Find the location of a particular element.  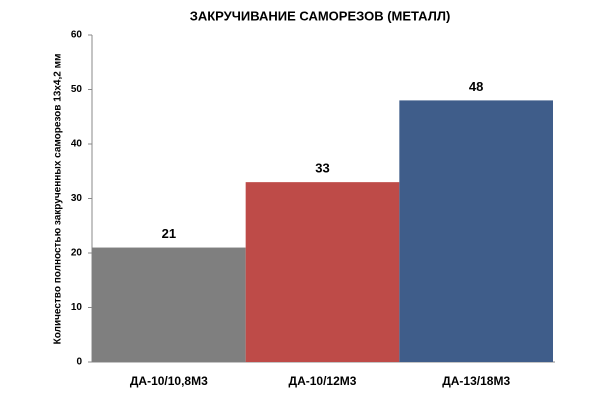

x-tick-label: ДА-10/10,8М3 is located at coordinates (169, 381).